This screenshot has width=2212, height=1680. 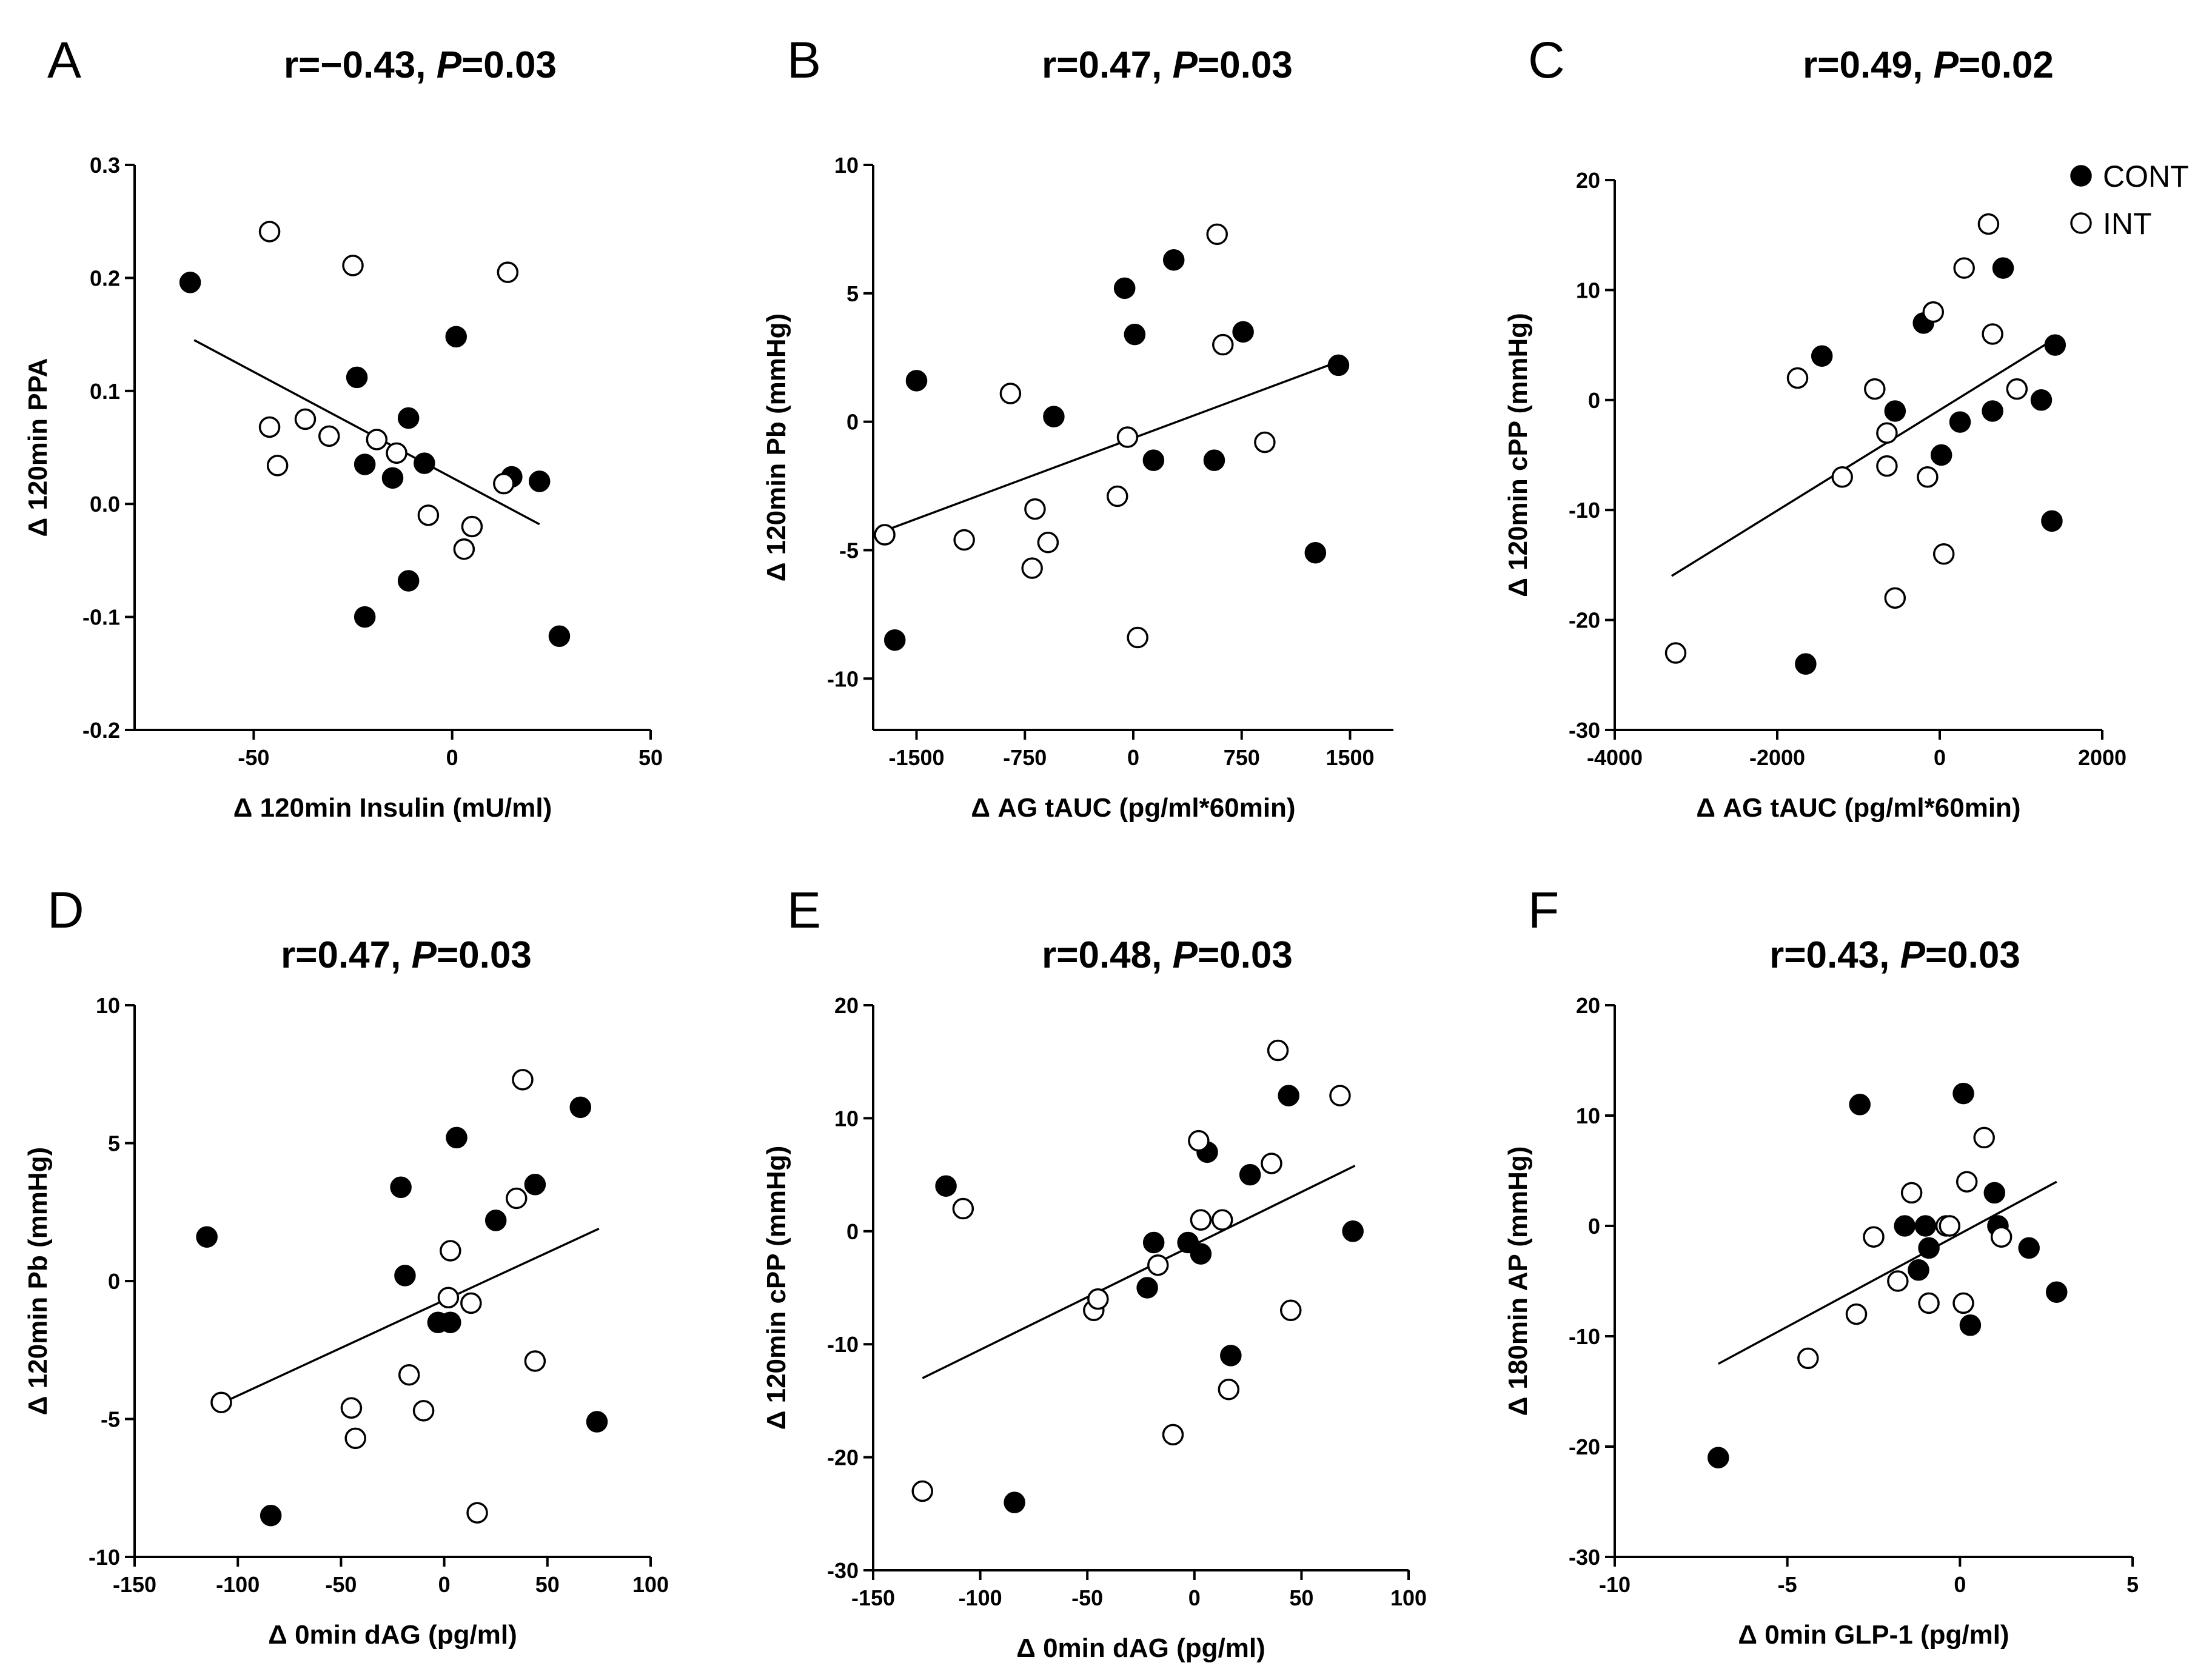 I want to click on y-tick-label: 10, so click(x=108, y=1005).